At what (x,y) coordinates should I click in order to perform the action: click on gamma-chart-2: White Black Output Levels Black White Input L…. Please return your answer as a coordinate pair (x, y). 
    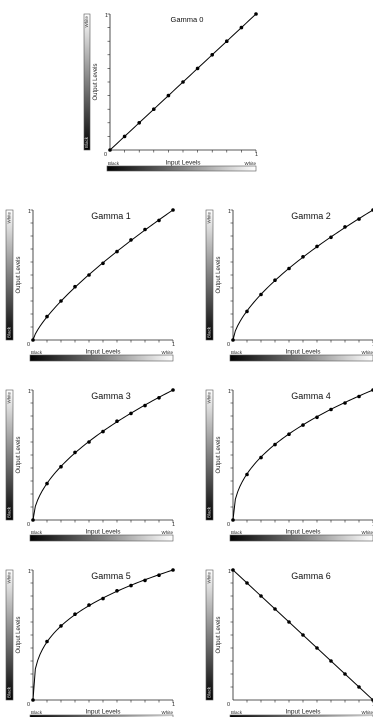
    Looking at the image, I should click on (289, 285).